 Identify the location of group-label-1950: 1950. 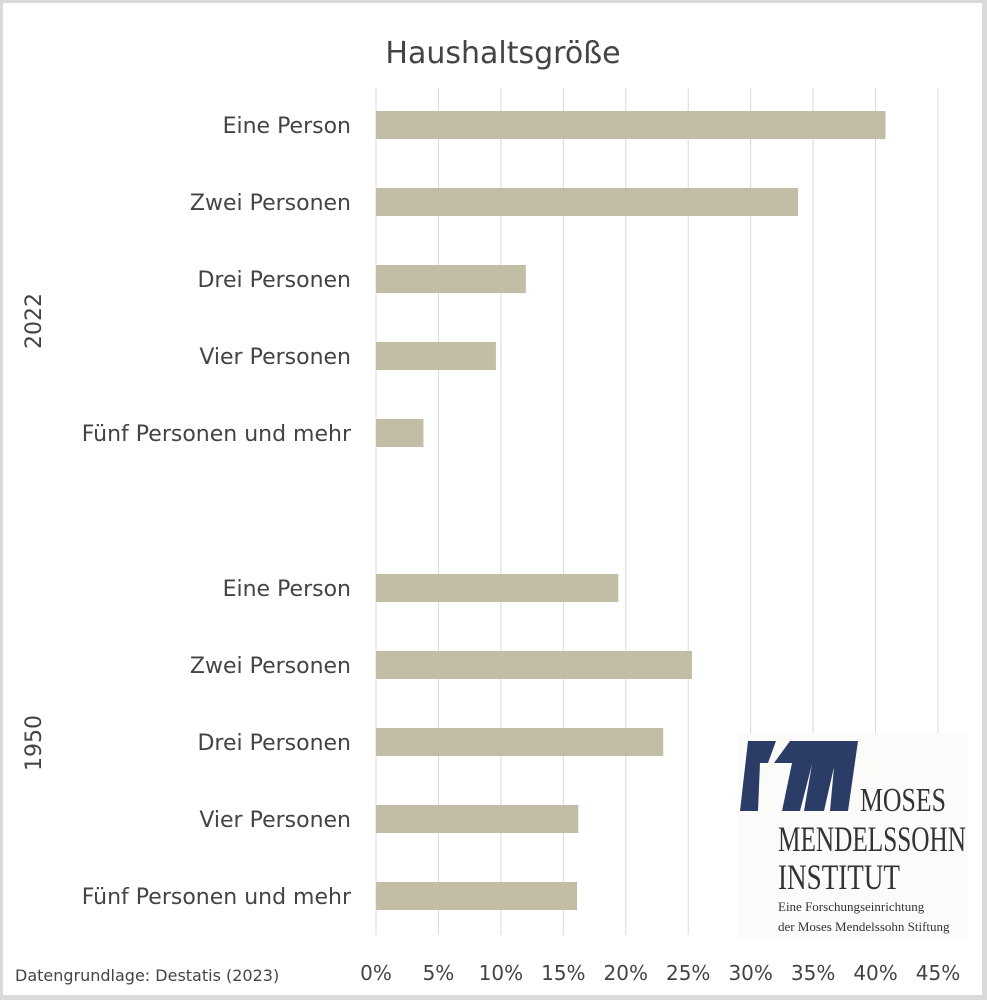
(34, 743).